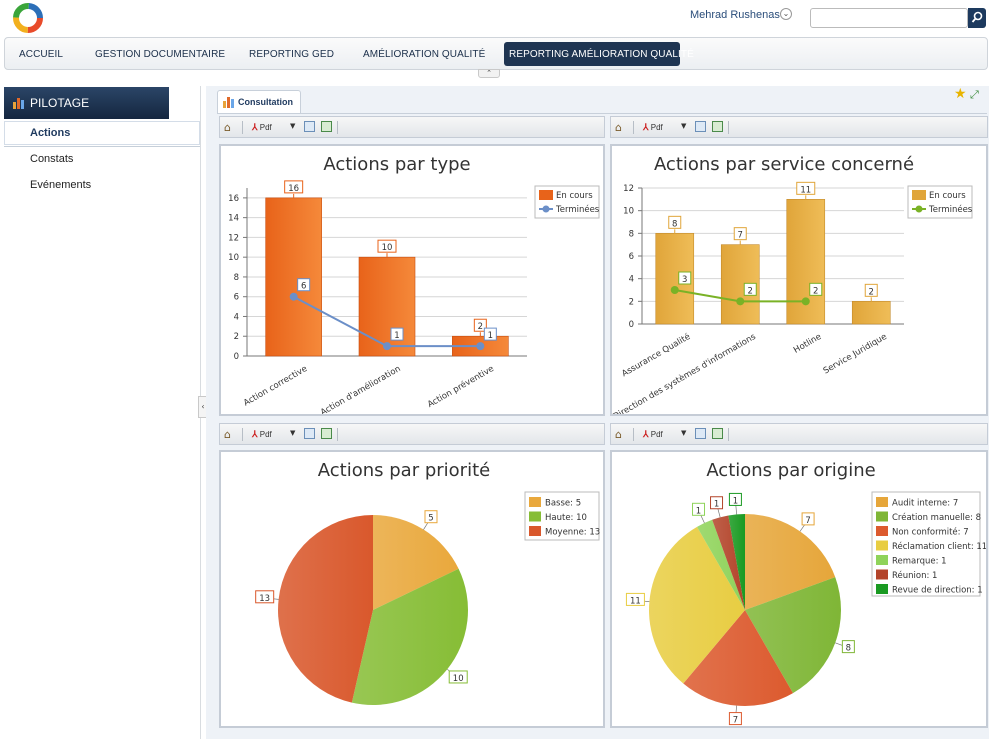 Image resolution: width=989 pixels, height=739 pixels. Describe the element at coordinates (601, 54) in the screenshot. I see `nav-item-reporting-amelioration-qualite: REPORTING AMÉLIORATION QUALITÉ` at that location.